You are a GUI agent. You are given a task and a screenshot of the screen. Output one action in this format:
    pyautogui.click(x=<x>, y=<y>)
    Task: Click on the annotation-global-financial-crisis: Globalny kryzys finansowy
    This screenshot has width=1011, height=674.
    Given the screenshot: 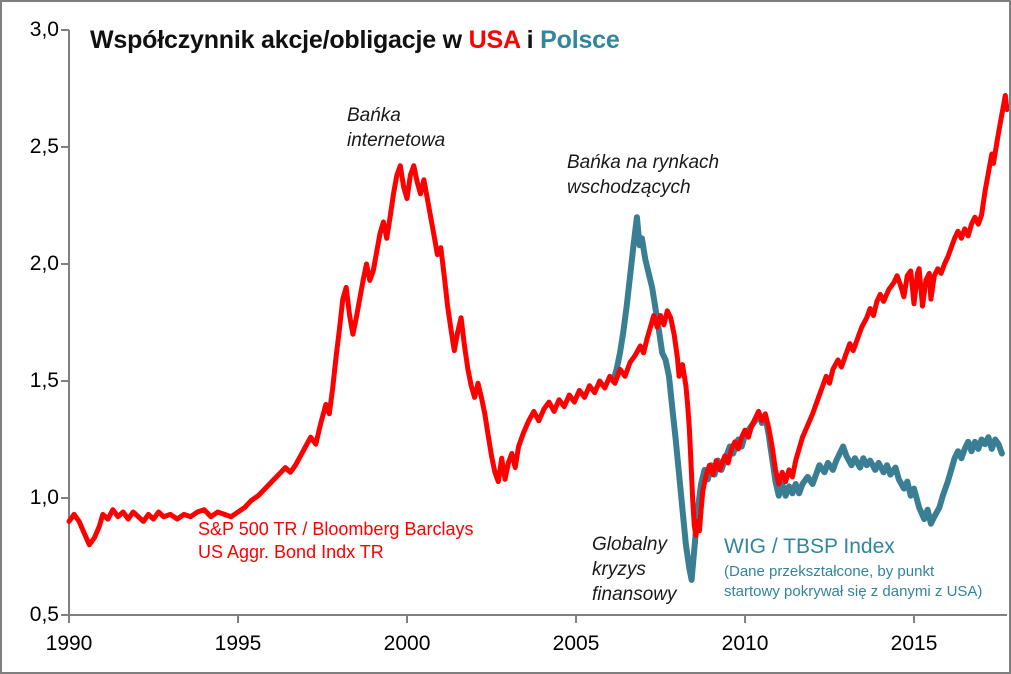 What is the action you would take?
    pyautogui.click(x=634, y=569)
    